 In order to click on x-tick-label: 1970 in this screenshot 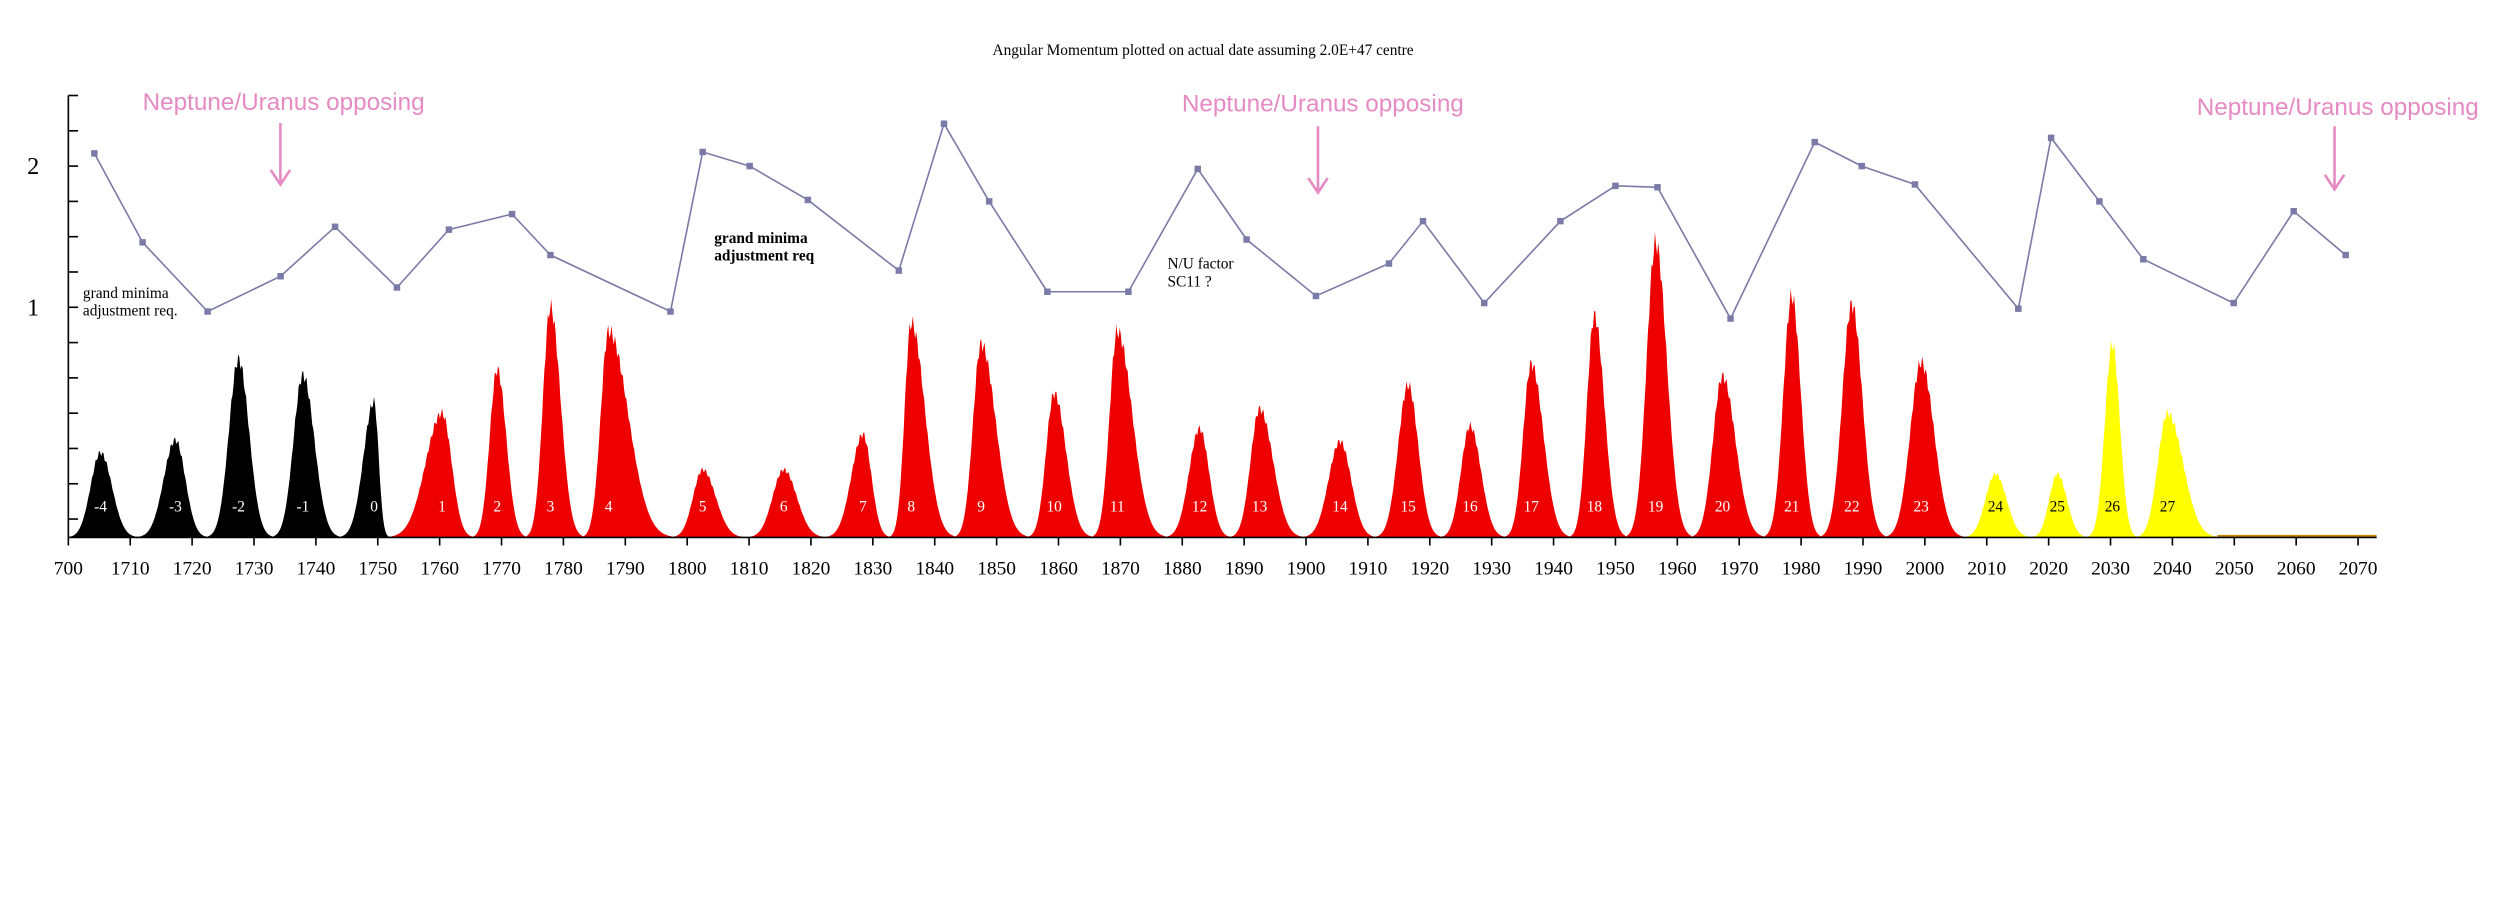, I will do `click(1739, 569)`.